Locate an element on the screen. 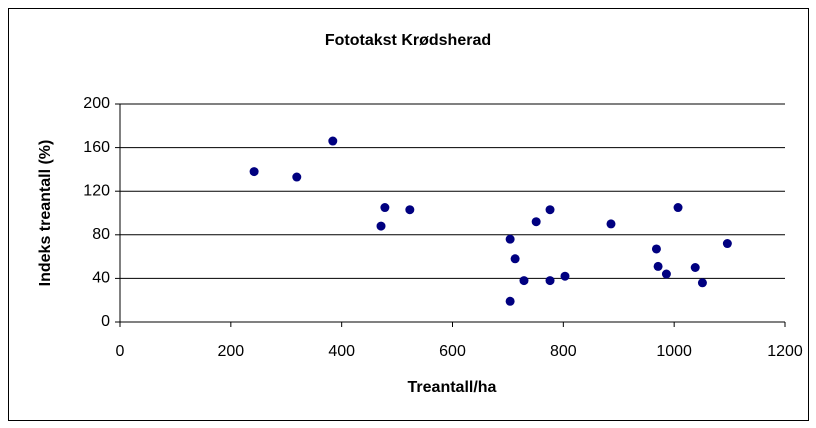  y-tick-label: 200 is located at coordinates (96, 103).